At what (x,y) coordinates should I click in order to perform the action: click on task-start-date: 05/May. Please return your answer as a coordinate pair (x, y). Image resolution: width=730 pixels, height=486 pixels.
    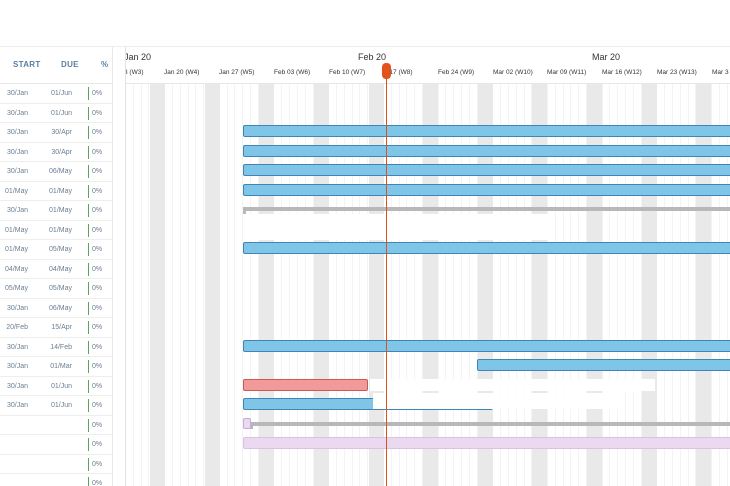
    Looking at the image, I should click on (16, 288).